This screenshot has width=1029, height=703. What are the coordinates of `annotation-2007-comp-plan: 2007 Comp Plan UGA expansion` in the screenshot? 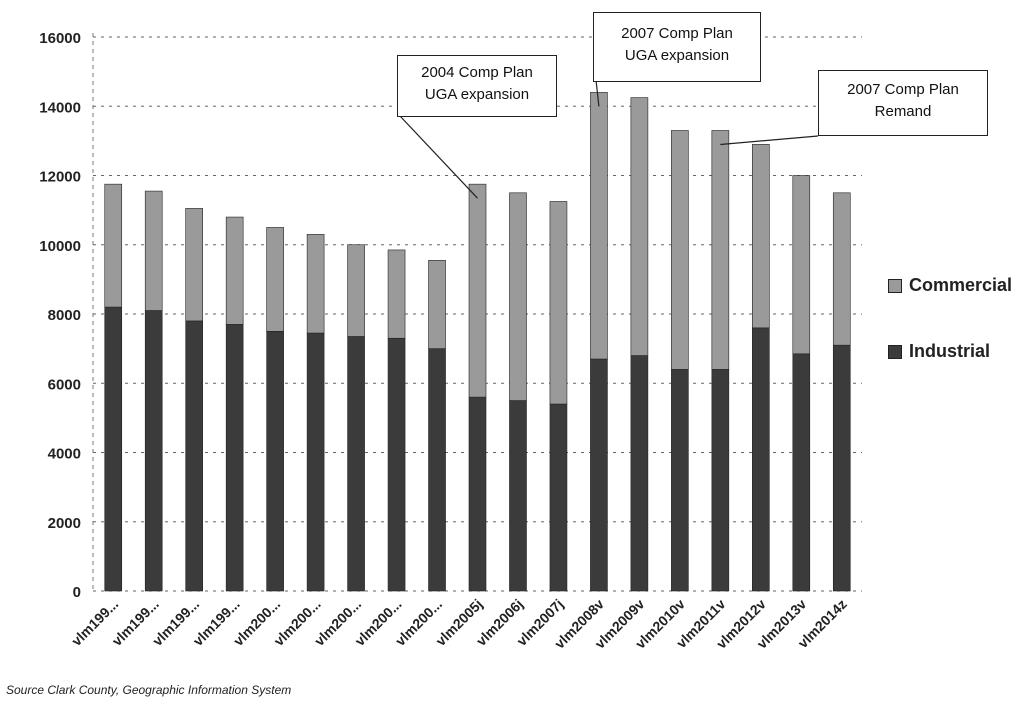 It's located at (677, 47).